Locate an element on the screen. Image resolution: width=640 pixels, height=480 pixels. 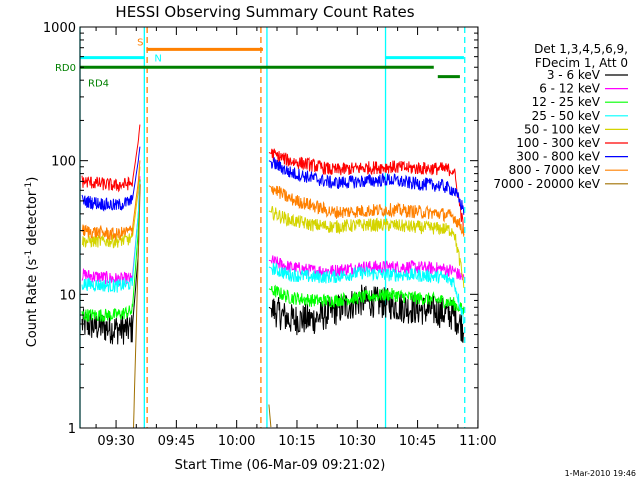
flag-lines: SN RD0 RD4 is located at coordinates (259, 63).